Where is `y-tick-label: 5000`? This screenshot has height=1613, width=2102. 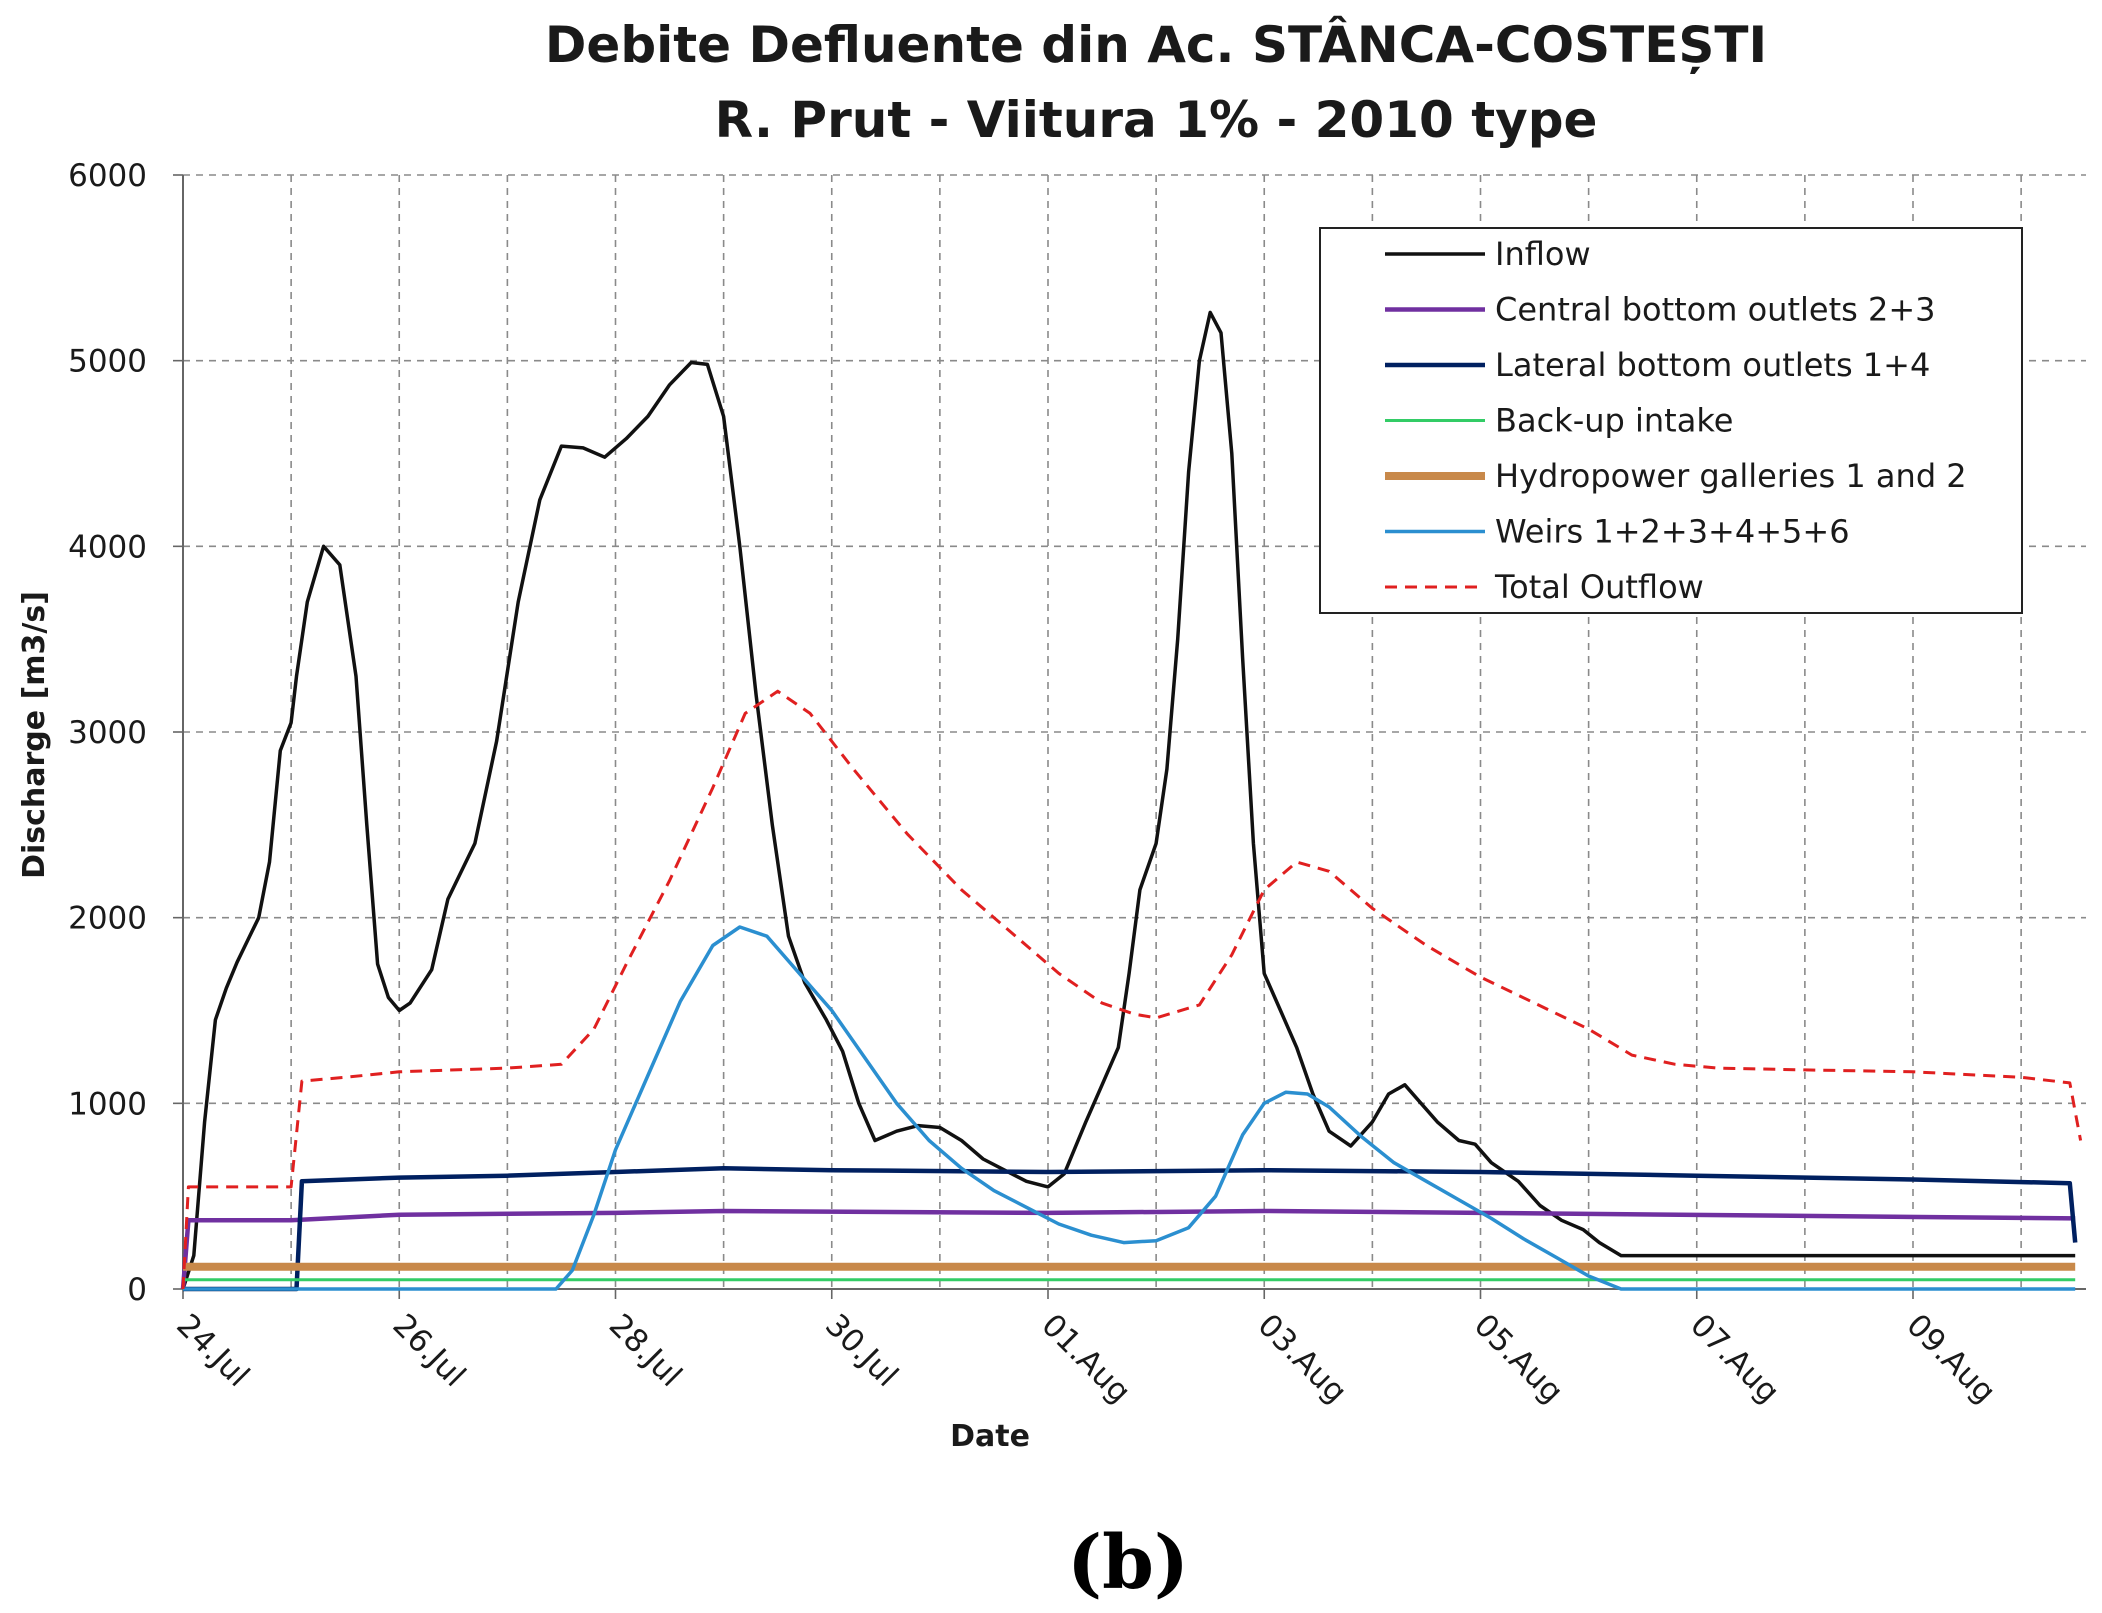 y-tick-label: 5000 is located at coordinates (107, 362).